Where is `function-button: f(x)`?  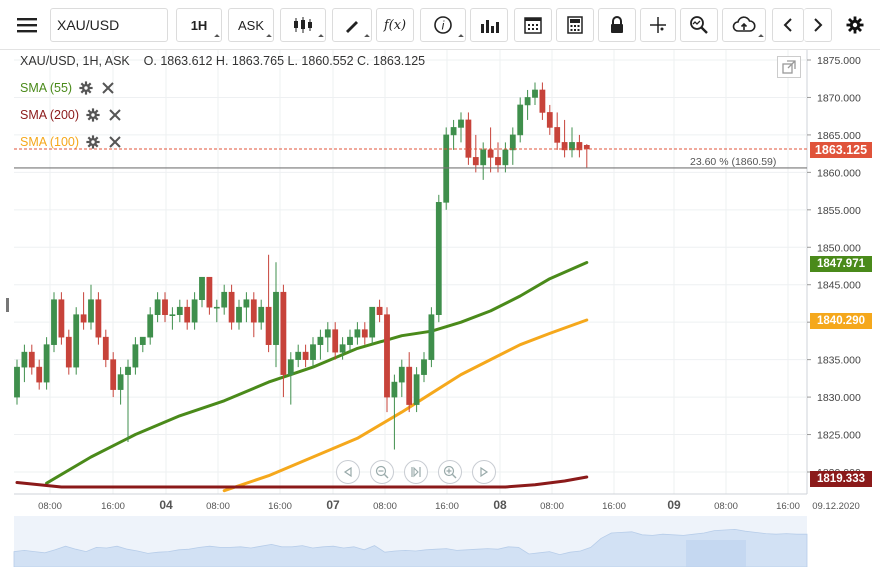
function-button: f(x) is located at coordinates (395, 25).